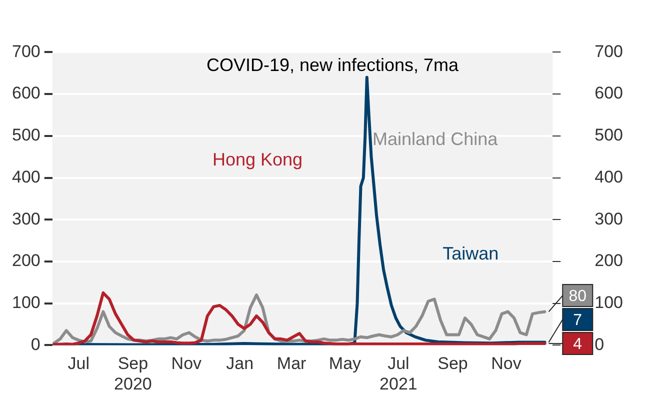 This screenshot has height=406, width=669. What do you see at coordinates (470, 253) in the screenshot?
I see `text: Taiwan` at bounding box center [470, 253].